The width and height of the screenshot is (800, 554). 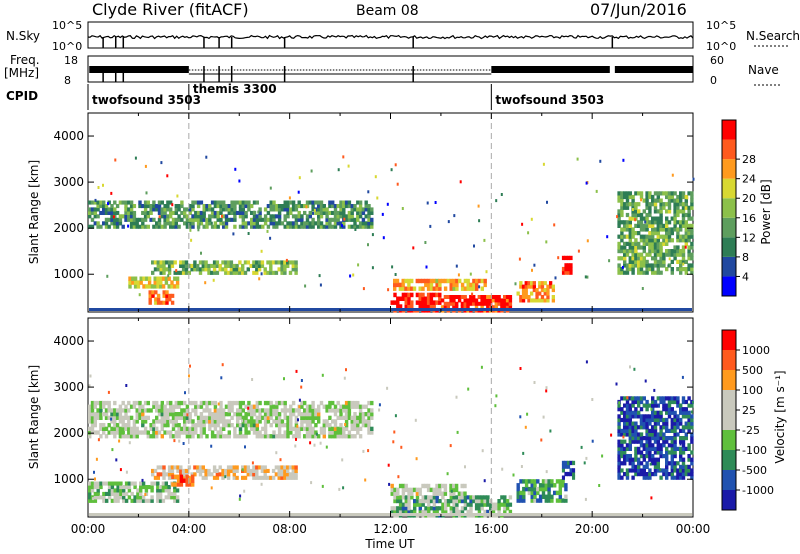 What do you see at coordinates (170, 9) in the screenshot?
I see `station-title: Clyde River (fitACF)` at bounding box center [170, 9].